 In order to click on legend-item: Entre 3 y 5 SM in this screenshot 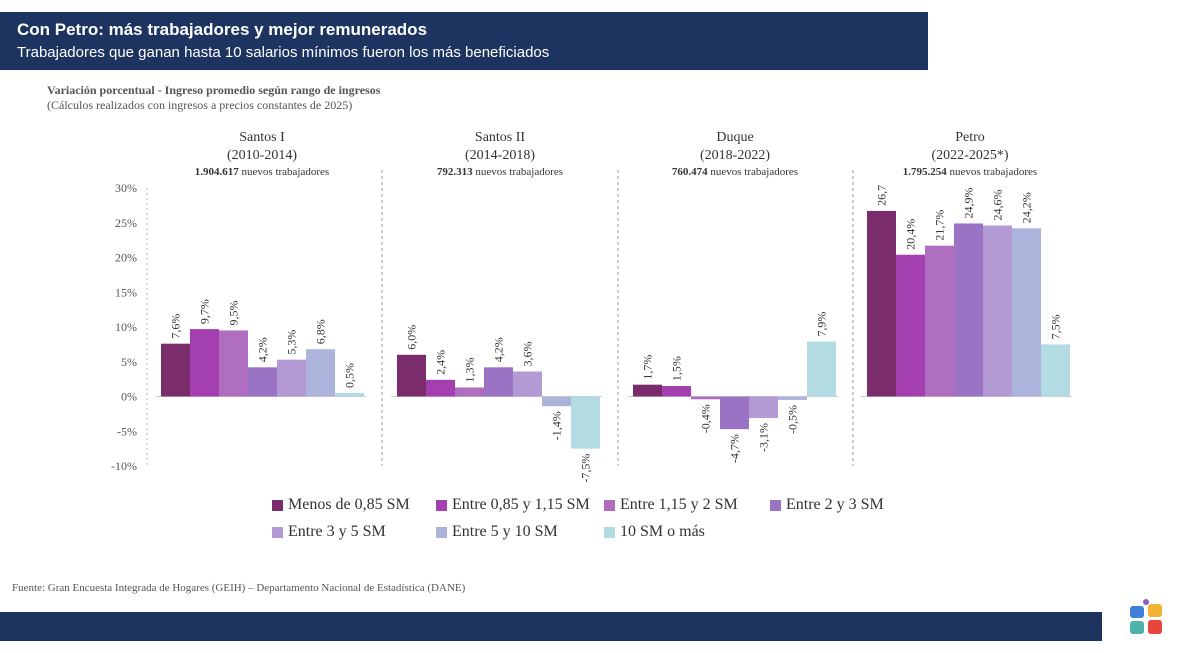, I will do `click(329, 532)`.